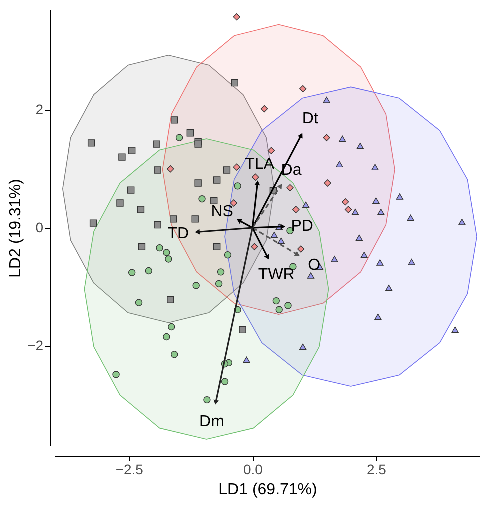 This screenshot has width=483, height=508. Describe the element at coordinates (310, 119) in the screenshot. I see `series-label: Dt` at that location.